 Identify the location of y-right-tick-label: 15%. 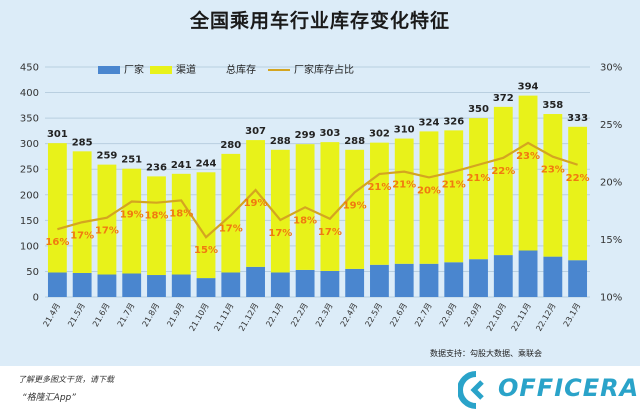
(611, 240).